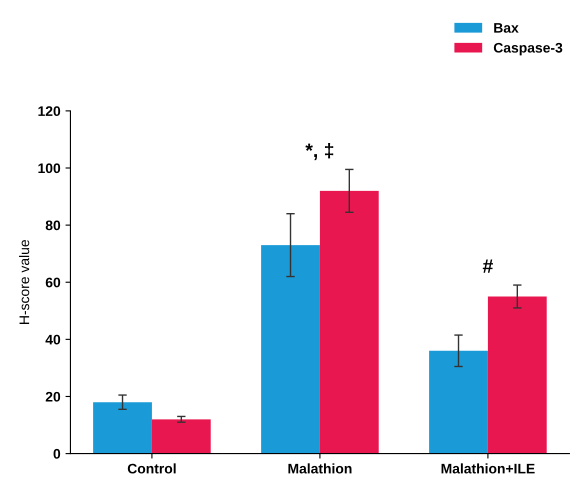 Image resolution: width=587 pixels, height=504 pixels. Describe the element at coordinates (152, 468) in the screenshot. I see `x-tick-label: Control` at that location.